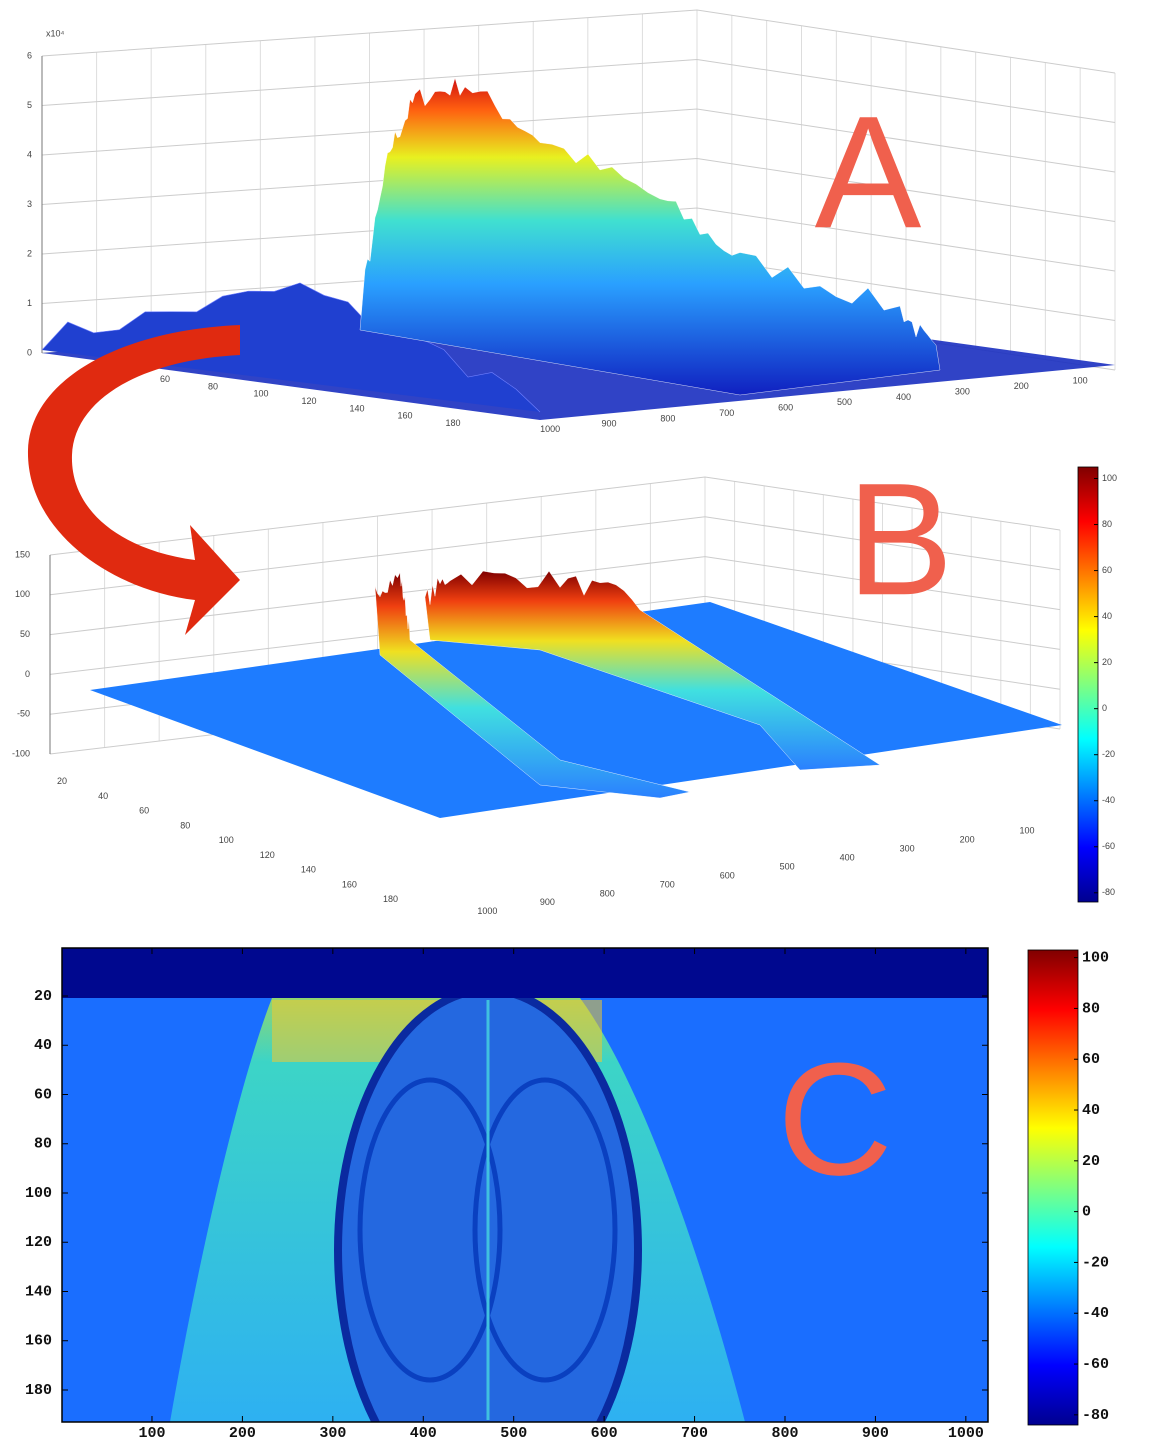 The image size is (1152, 1442). I want to click on surface-hump, so click(650, 236).